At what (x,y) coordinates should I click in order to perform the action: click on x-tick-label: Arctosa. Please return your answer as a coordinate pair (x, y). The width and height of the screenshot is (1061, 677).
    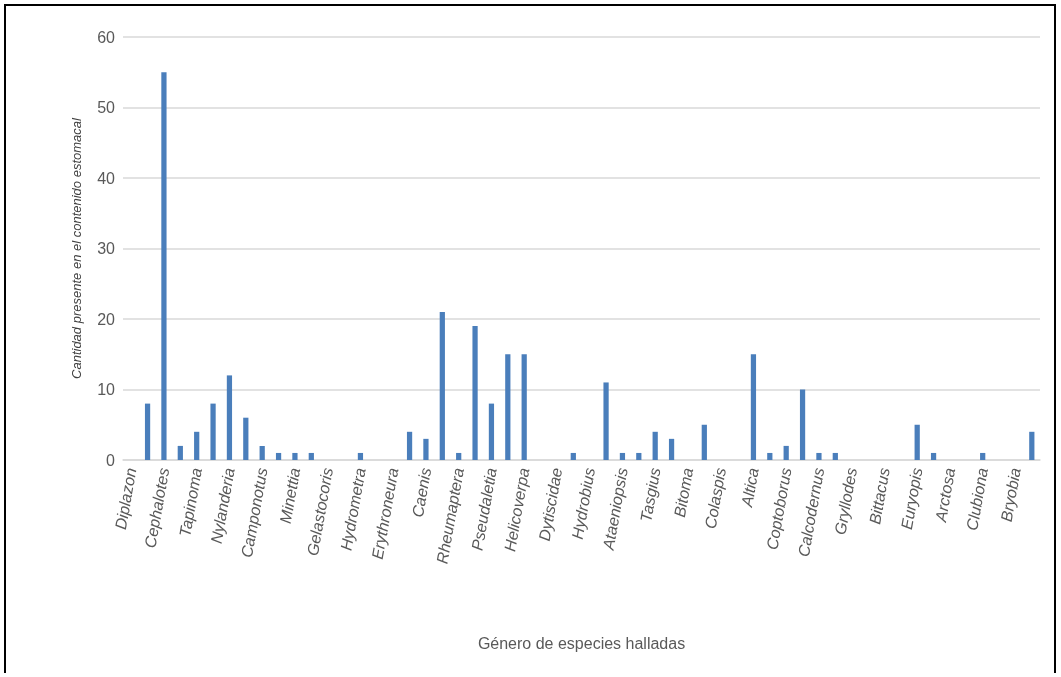
    Looking at the image, I should click on (945, 495).